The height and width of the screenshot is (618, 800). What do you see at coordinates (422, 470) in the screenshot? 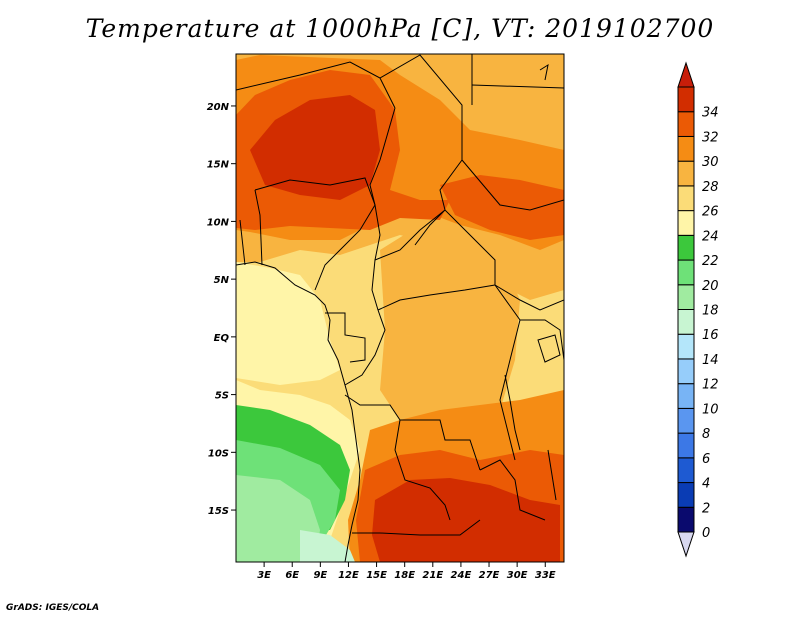
I see `border-angola-zambia` at bounding box center [422, 470].